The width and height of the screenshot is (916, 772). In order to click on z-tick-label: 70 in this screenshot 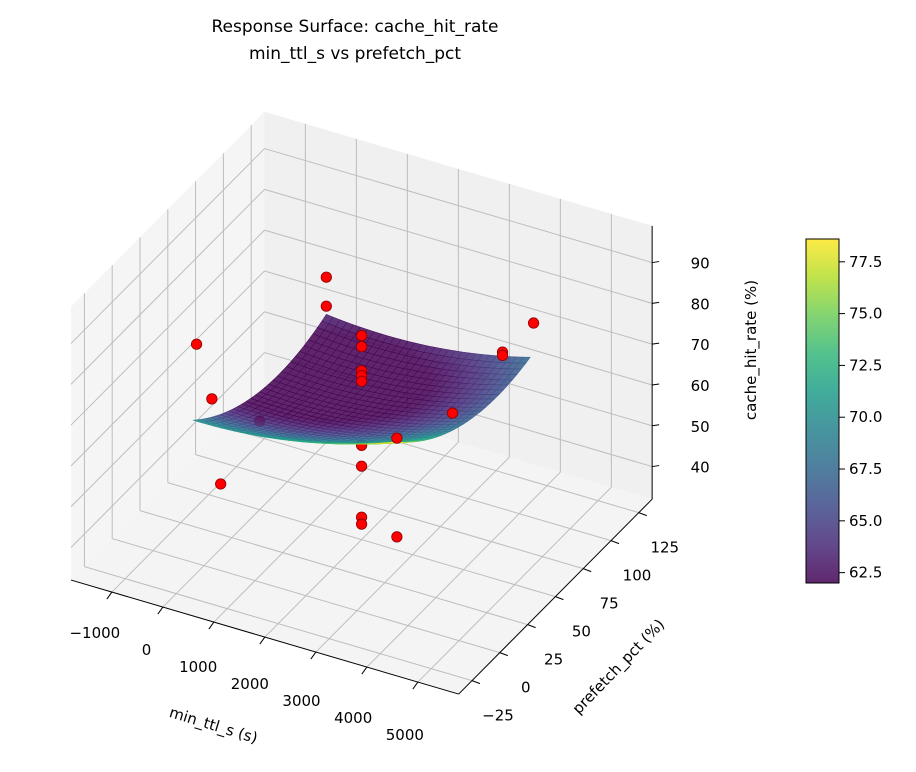, I will do `click(700, 345)`.